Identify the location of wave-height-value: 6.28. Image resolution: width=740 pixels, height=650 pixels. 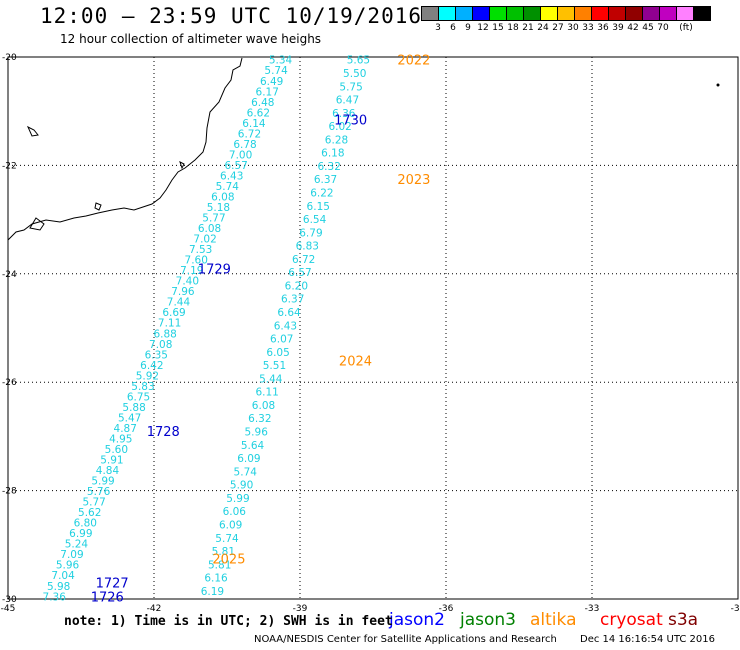
(336, 140).